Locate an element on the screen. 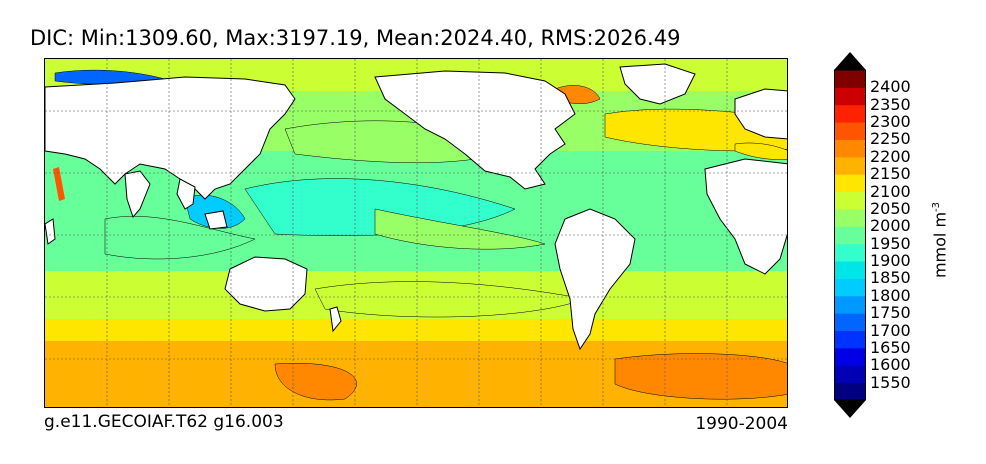 The height and width of the screenshot is (464, 986). red-sea is located at coordinates (59, 184).